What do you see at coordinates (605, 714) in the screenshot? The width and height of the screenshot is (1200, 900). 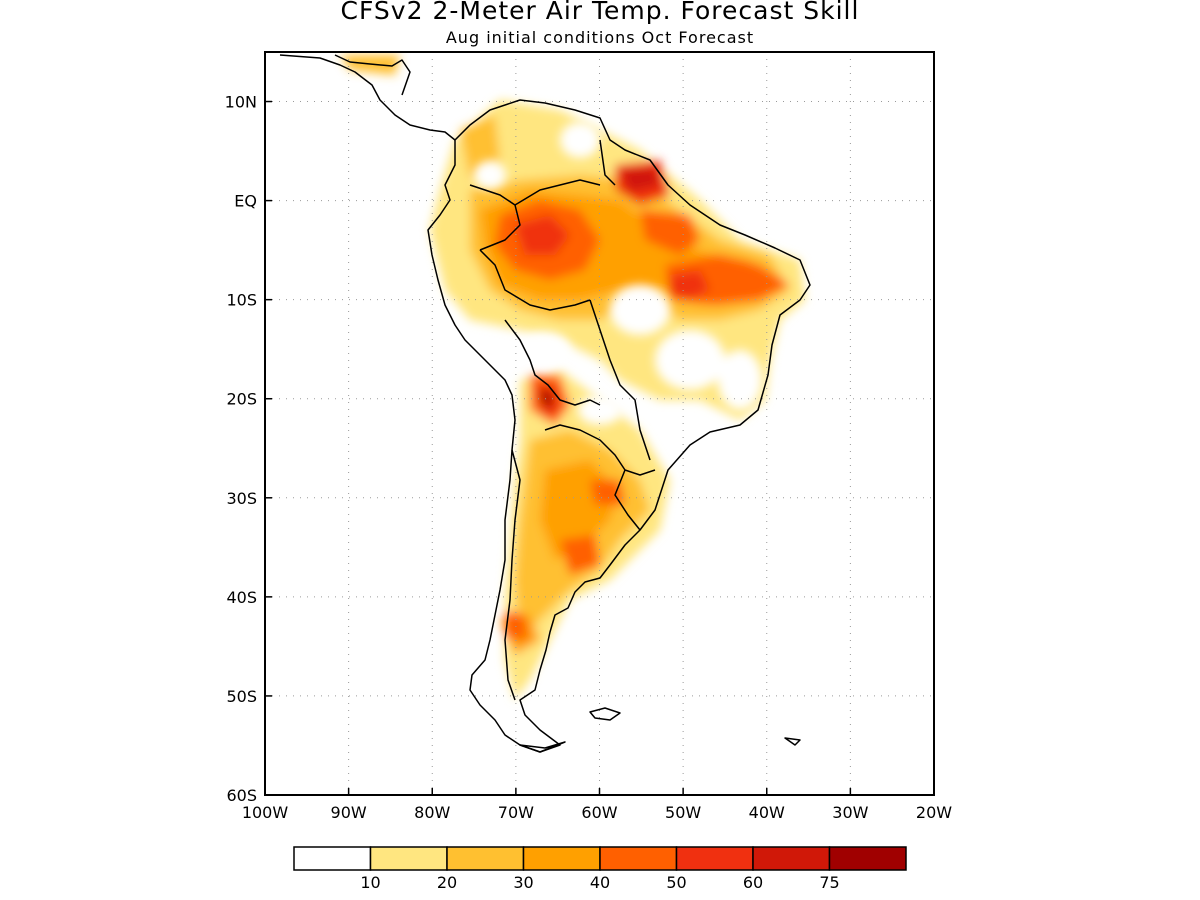 I see `falkland-islands` at bounding box center [605, 714].